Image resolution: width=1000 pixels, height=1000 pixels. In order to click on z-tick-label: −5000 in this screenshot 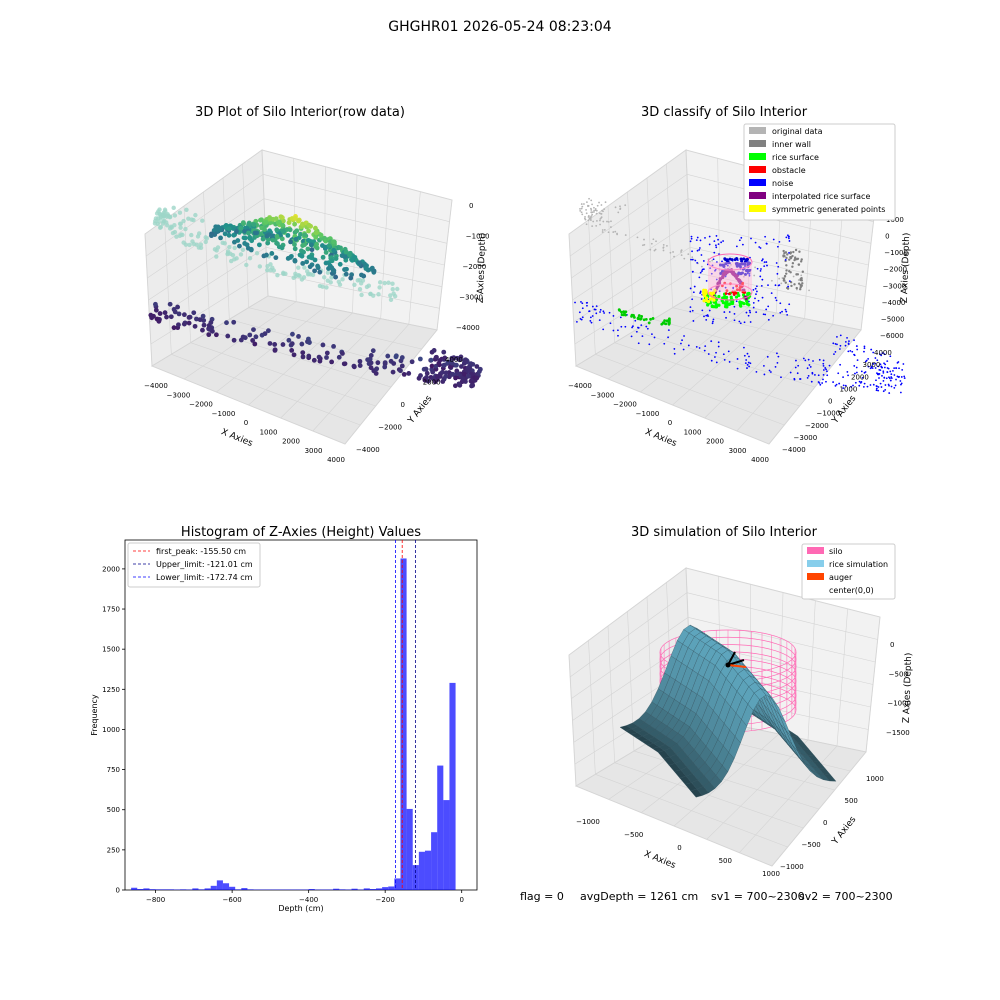, I will do `click(893, 319)`.